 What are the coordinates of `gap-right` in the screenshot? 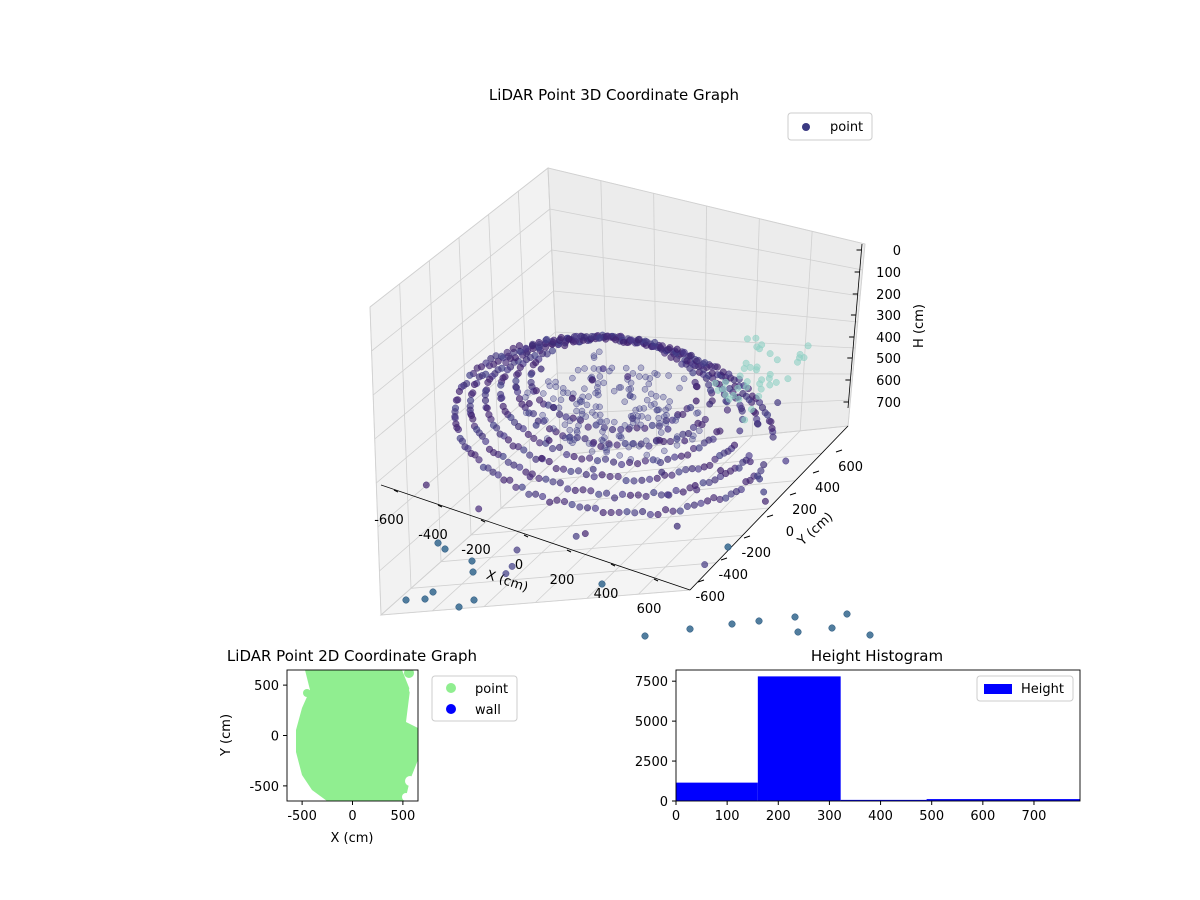 It's located at (410, 781).